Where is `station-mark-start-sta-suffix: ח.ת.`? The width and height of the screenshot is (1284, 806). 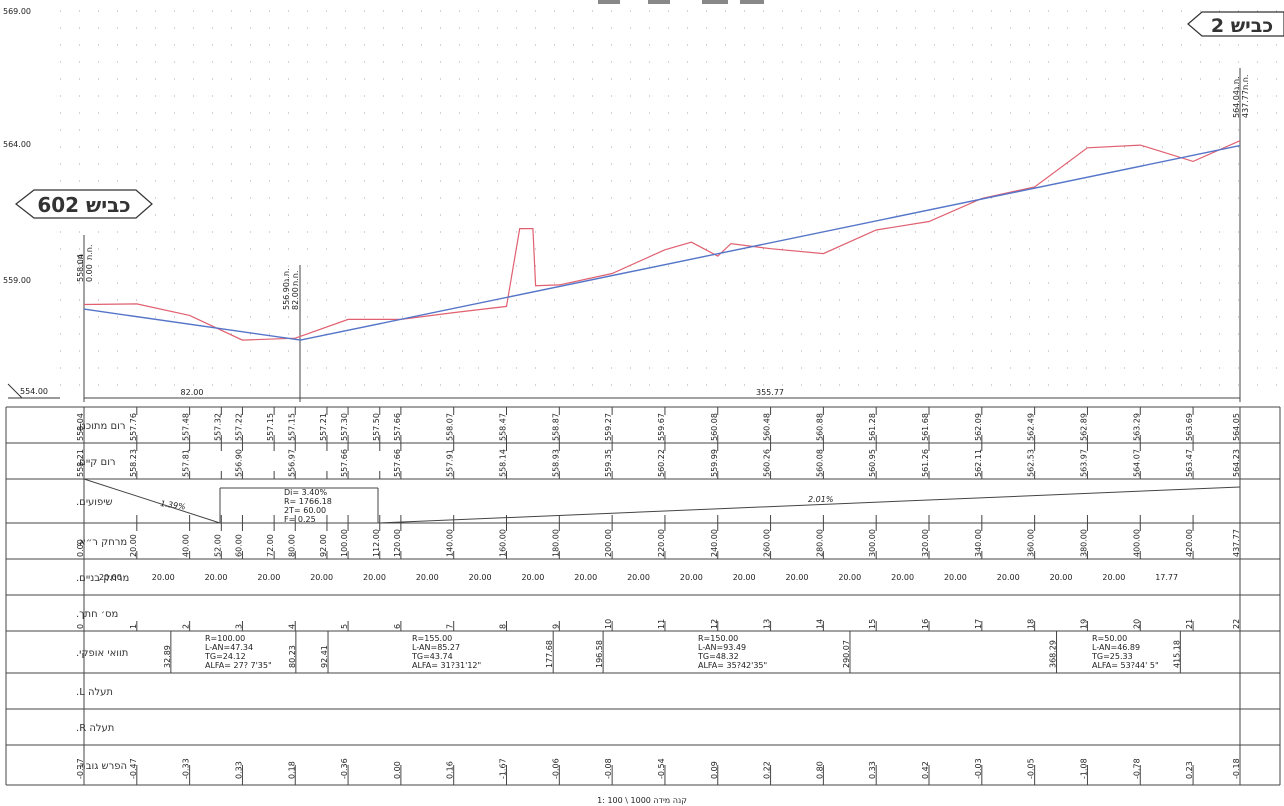
station-mark-start-sta-suffix: ח.ת. is located at coordinates (89, 252).